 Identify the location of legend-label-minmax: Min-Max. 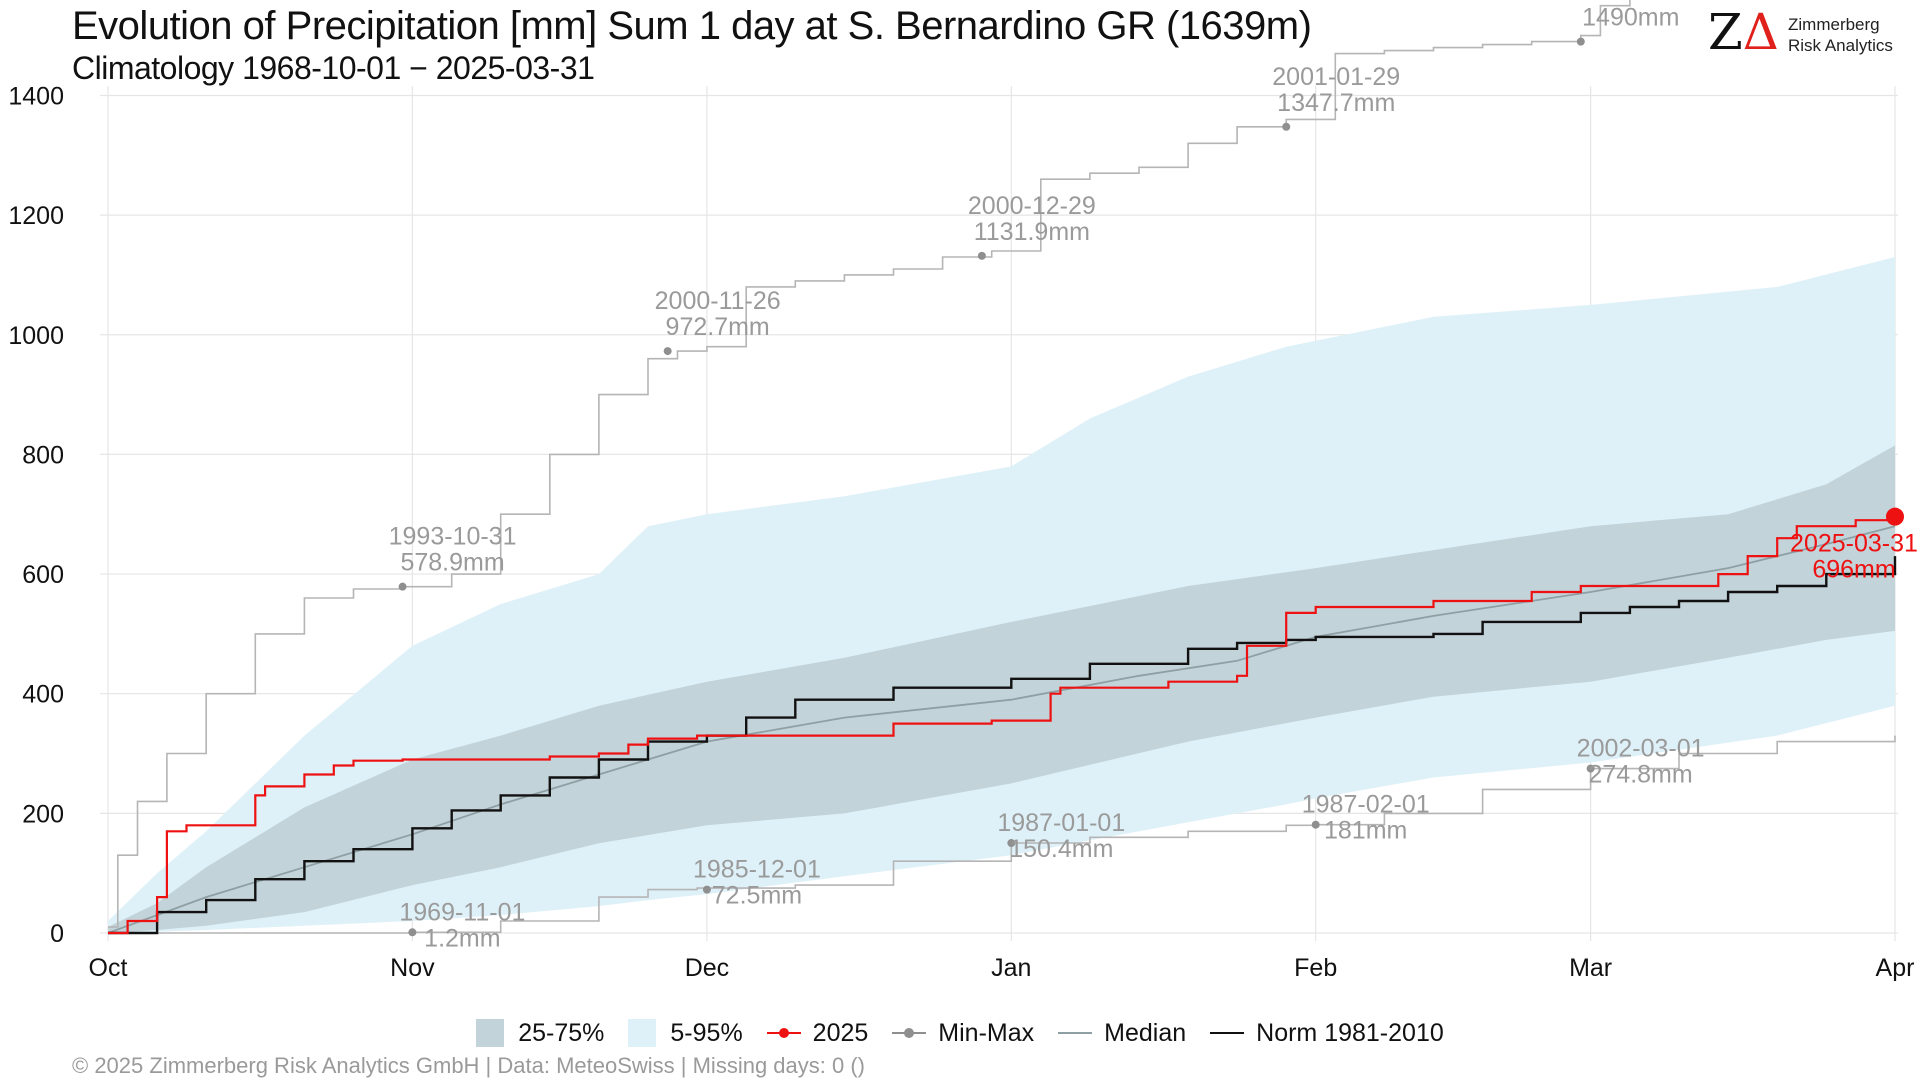
(986, 1032).